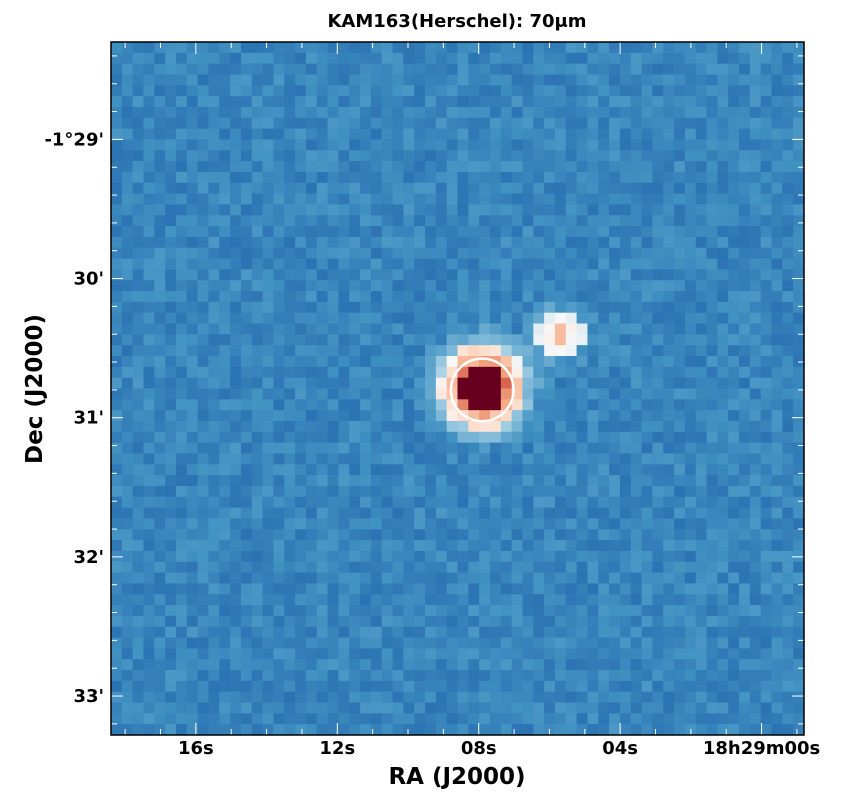 Image resolution: width=854 pixels, height=803 pixels. What do you see at coordinates (456, 777) in the screenshot?
I see `x-axis-label: RA (J2000)` at bounding box center [456, 777].